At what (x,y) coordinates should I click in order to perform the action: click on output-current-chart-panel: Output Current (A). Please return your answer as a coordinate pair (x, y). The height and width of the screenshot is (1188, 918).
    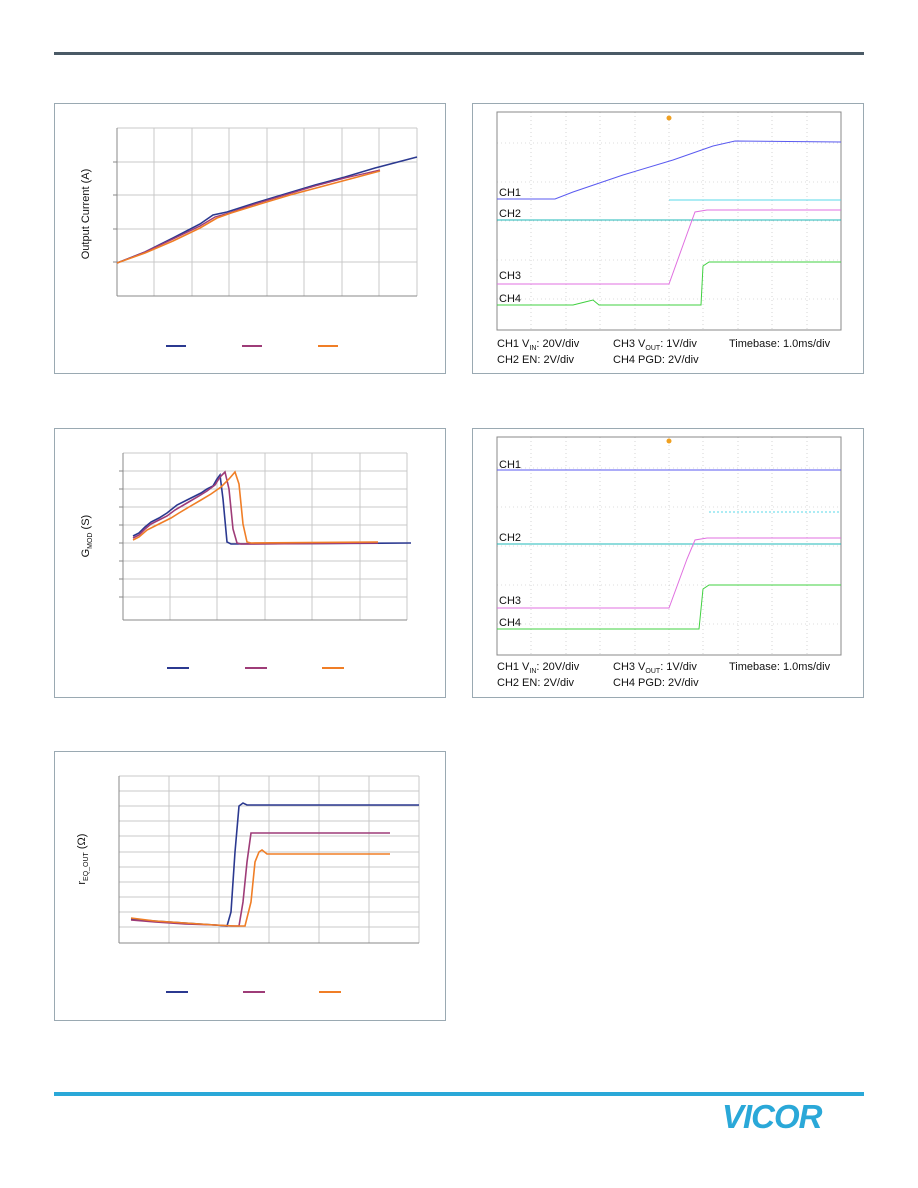
    Looking at the image, I should click on (250, 238).